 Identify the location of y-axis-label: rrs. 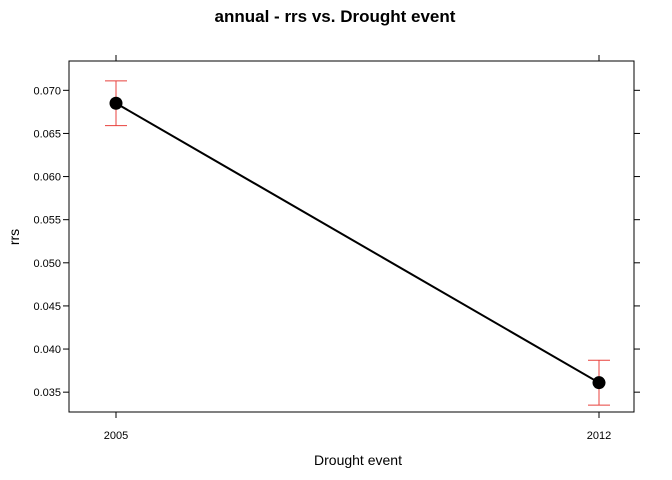
(14, 237).